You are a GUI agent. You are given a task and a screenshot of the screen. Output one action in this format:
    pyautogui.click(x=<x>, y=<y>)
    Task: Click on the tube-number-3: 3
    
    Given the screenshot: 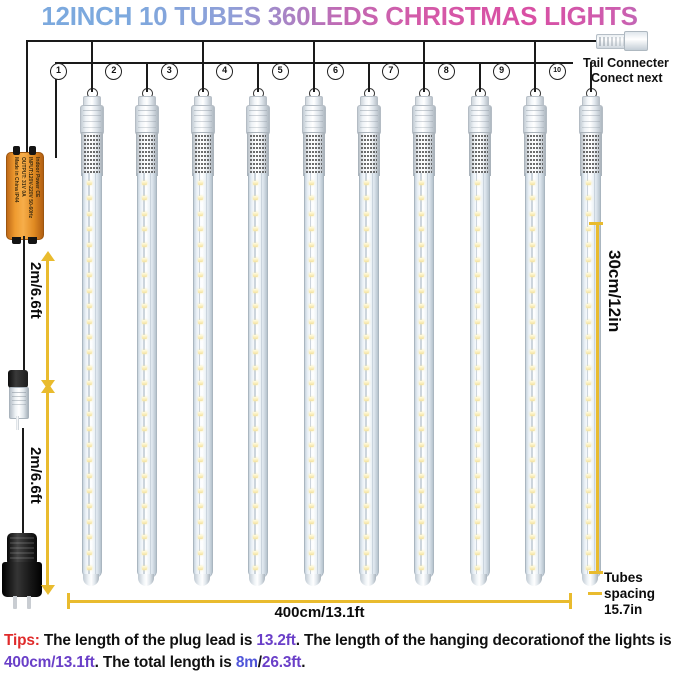 What is the action you would take?
    pyautogui.click(x=169, y=71)
    